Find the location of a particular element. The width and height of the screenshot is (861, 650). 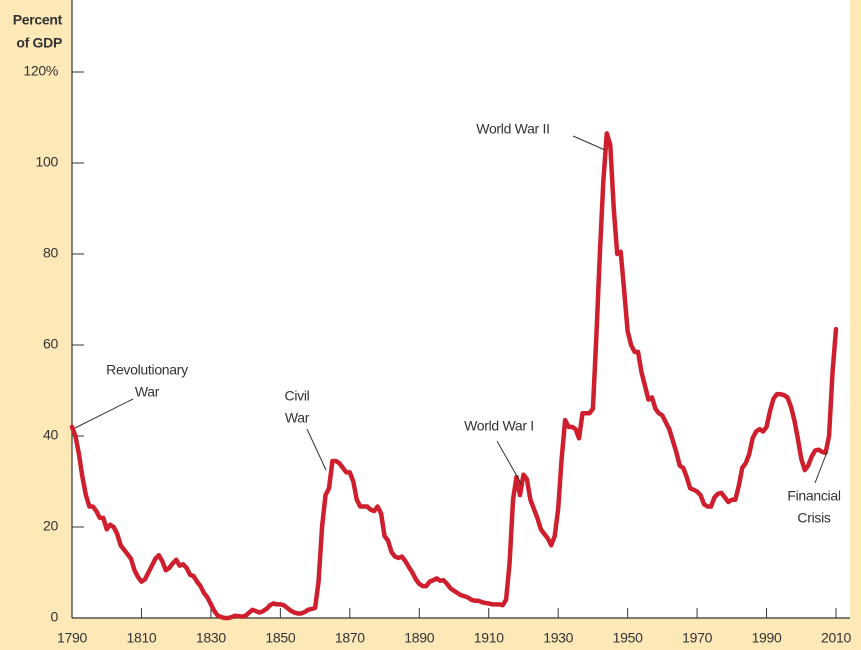

x-tick-label: 2010 is located at coordinates (836, 638).